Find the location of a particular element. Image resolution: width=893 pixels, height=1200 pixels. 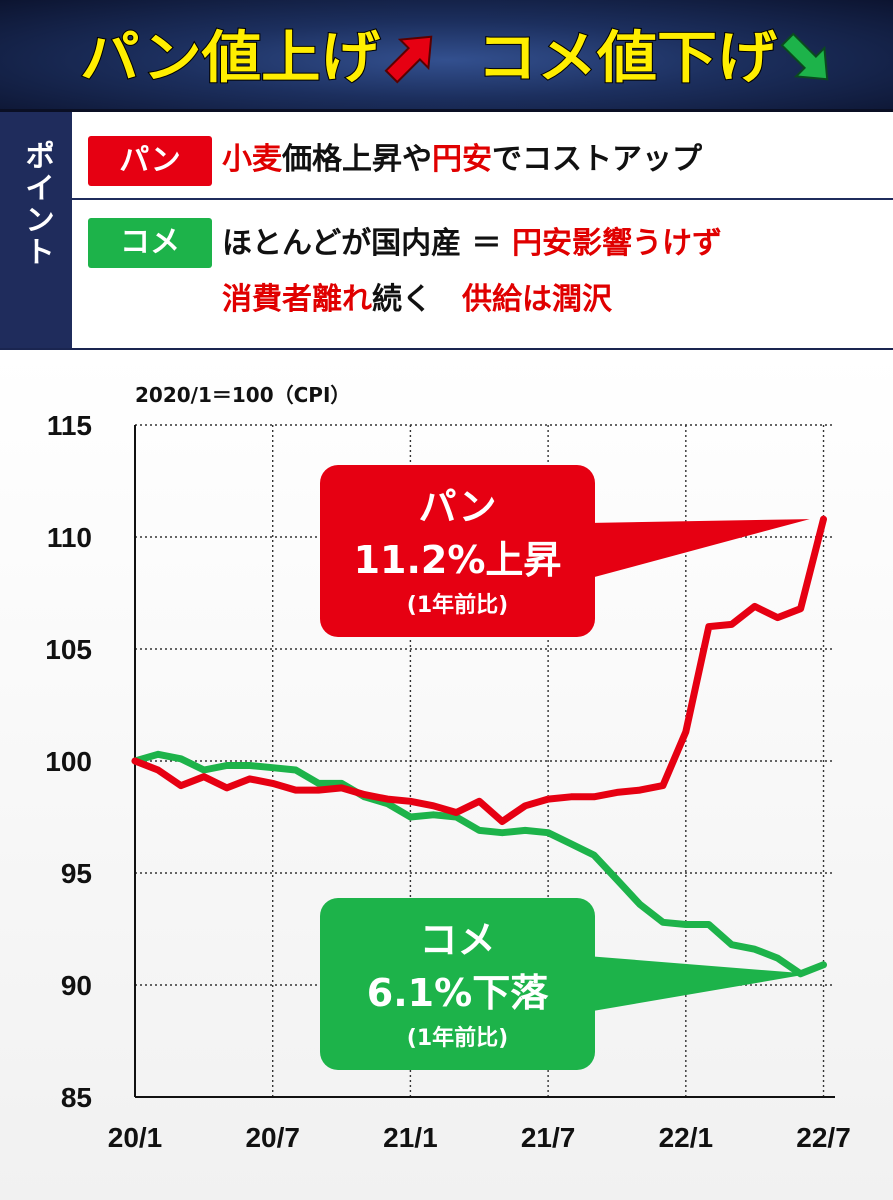

y-tick-label: 115 is located at coordinates (69, 425).